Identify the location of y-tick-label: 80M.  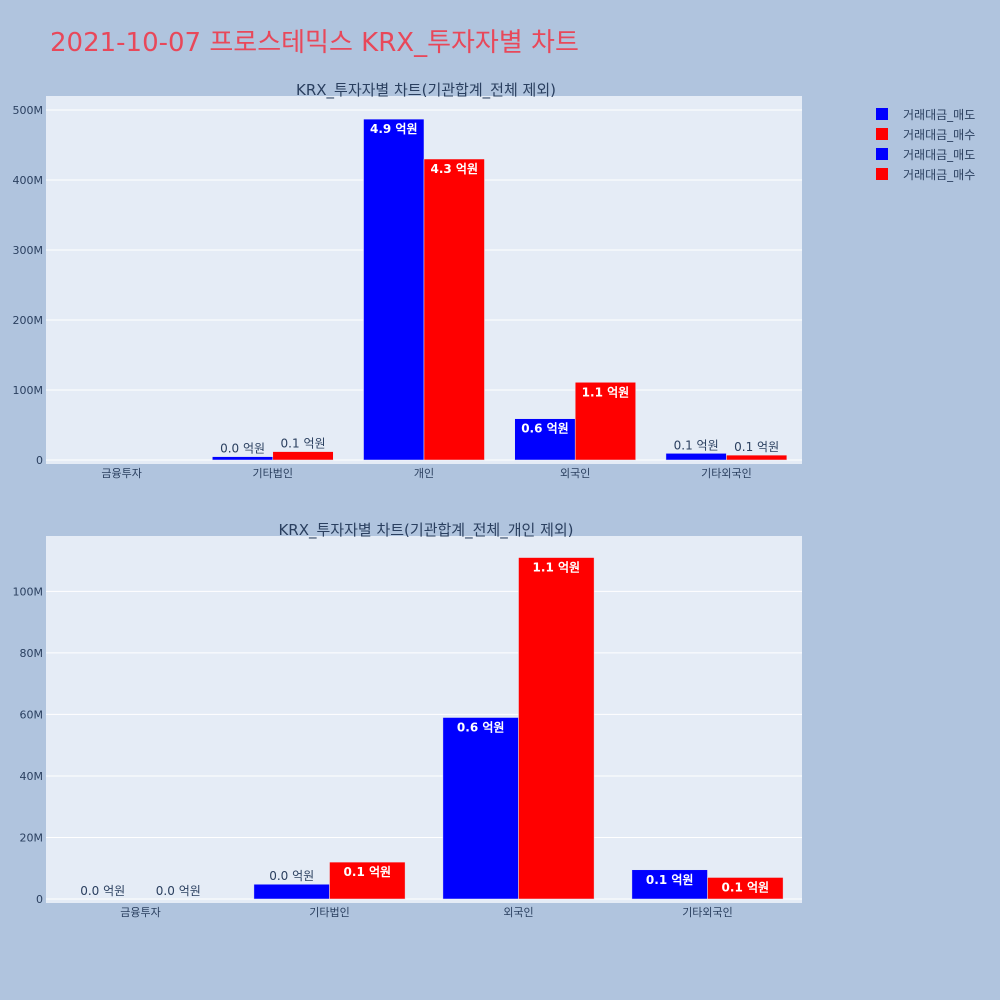
(32, 653).